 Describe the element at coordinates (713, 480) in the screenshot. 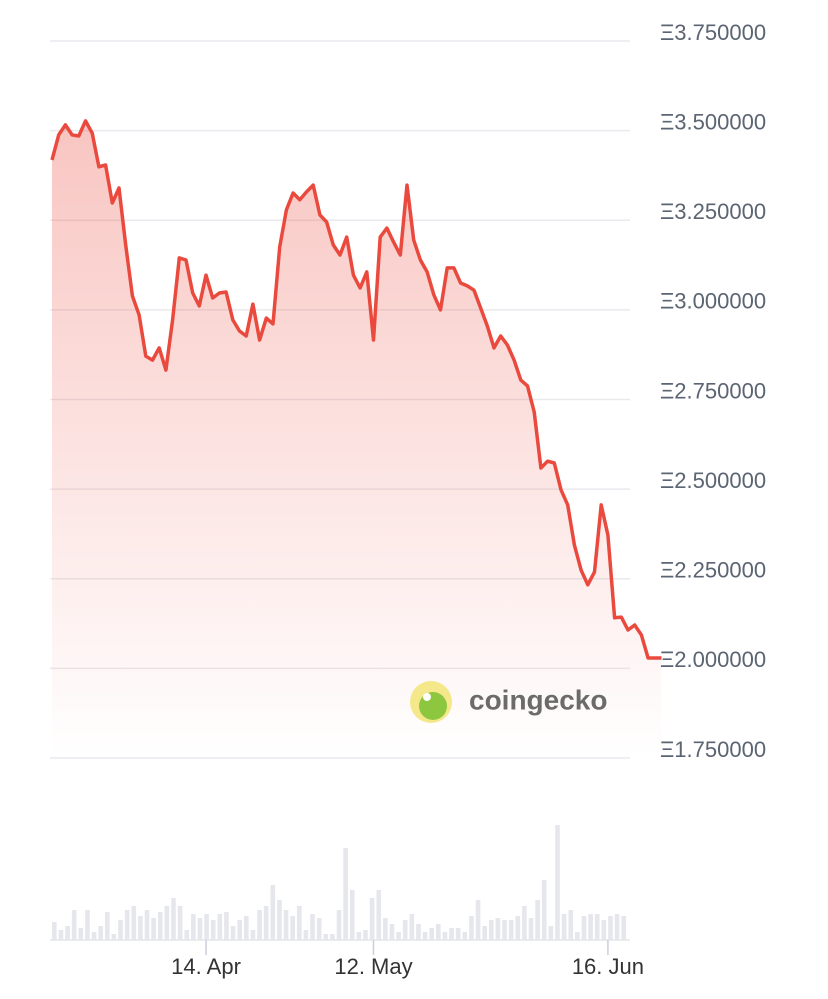

I see `y-tick-label: Ξ2.500000` at that location.